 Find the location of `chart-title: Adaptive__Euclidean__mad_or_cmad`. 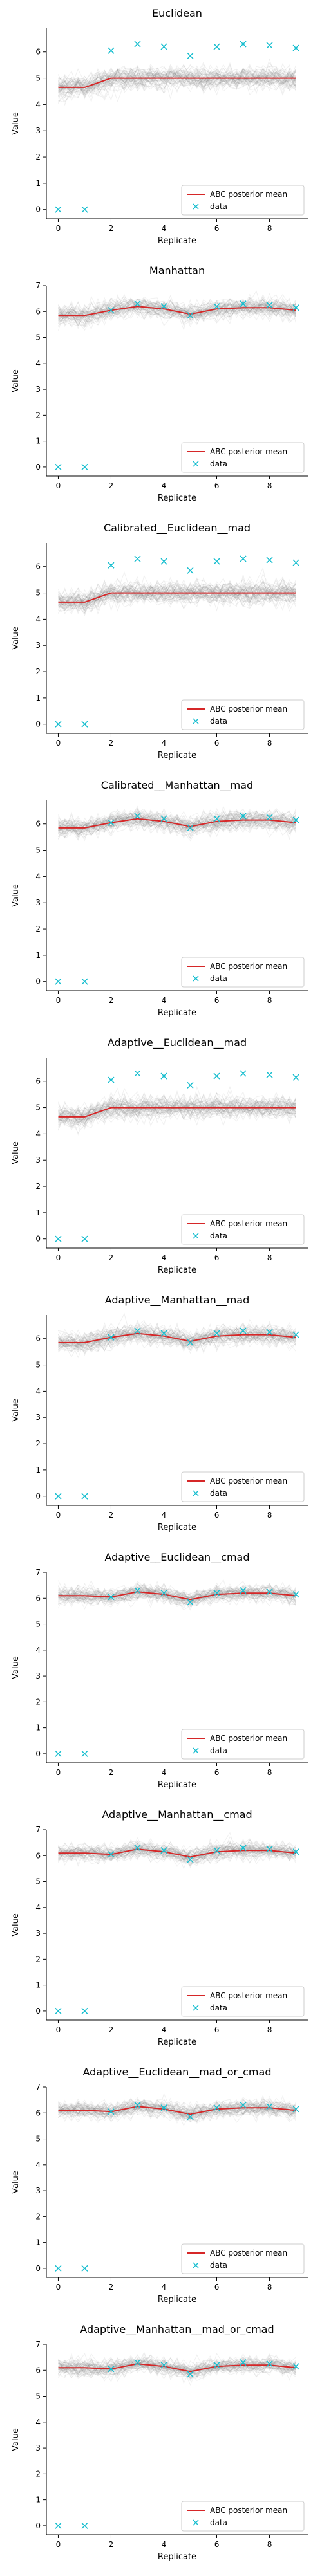

chart-title: Adaptive__Euclidean__mad_or_cmad is located at coordinates (177, 2072).